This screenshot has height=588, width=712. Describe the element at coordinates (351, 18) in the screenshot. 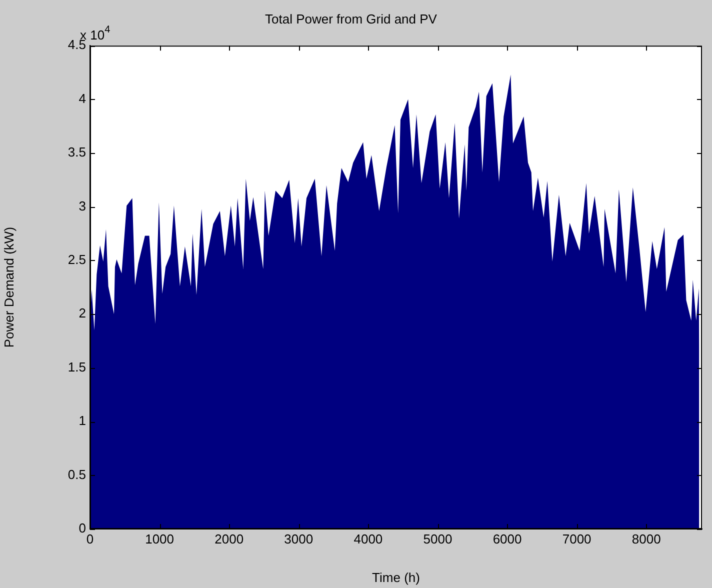

I see `chart-title: Total Power from Grid and PV` at that location.